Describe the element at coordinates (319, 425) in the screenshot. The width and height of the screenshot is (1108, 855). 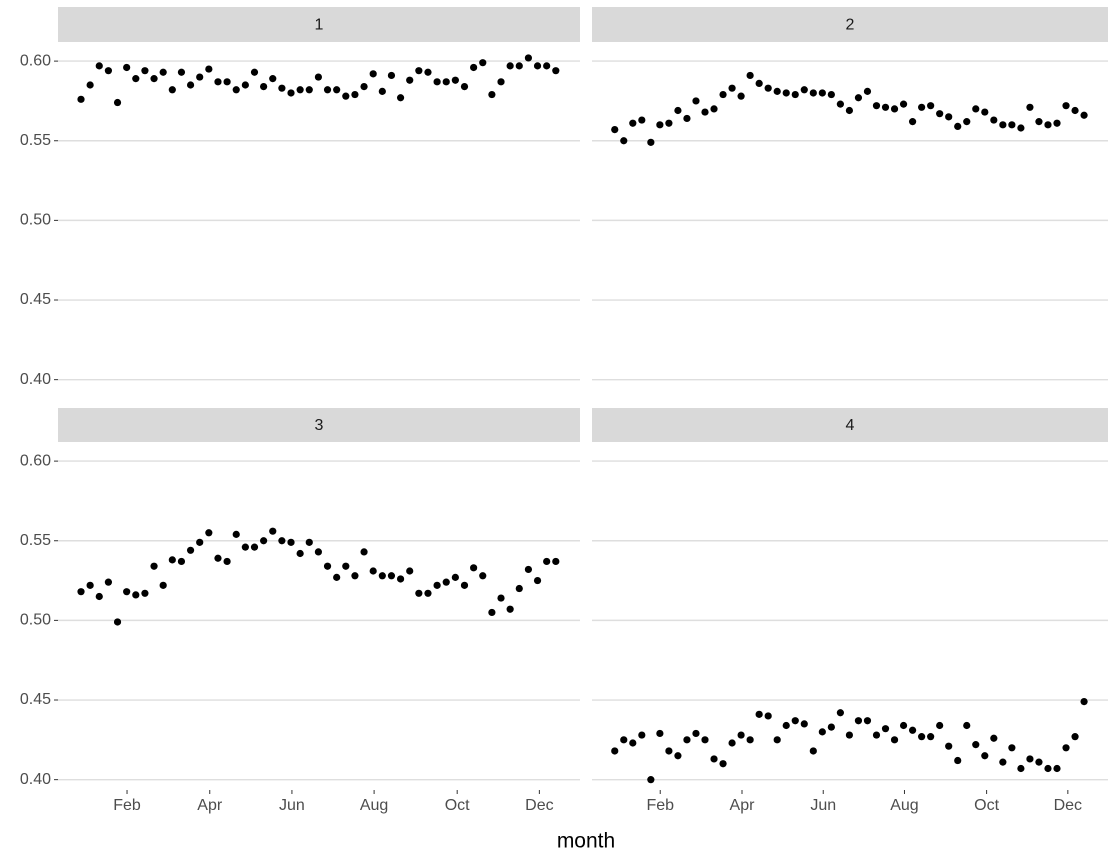
I see `strip-label: 3` at that location.